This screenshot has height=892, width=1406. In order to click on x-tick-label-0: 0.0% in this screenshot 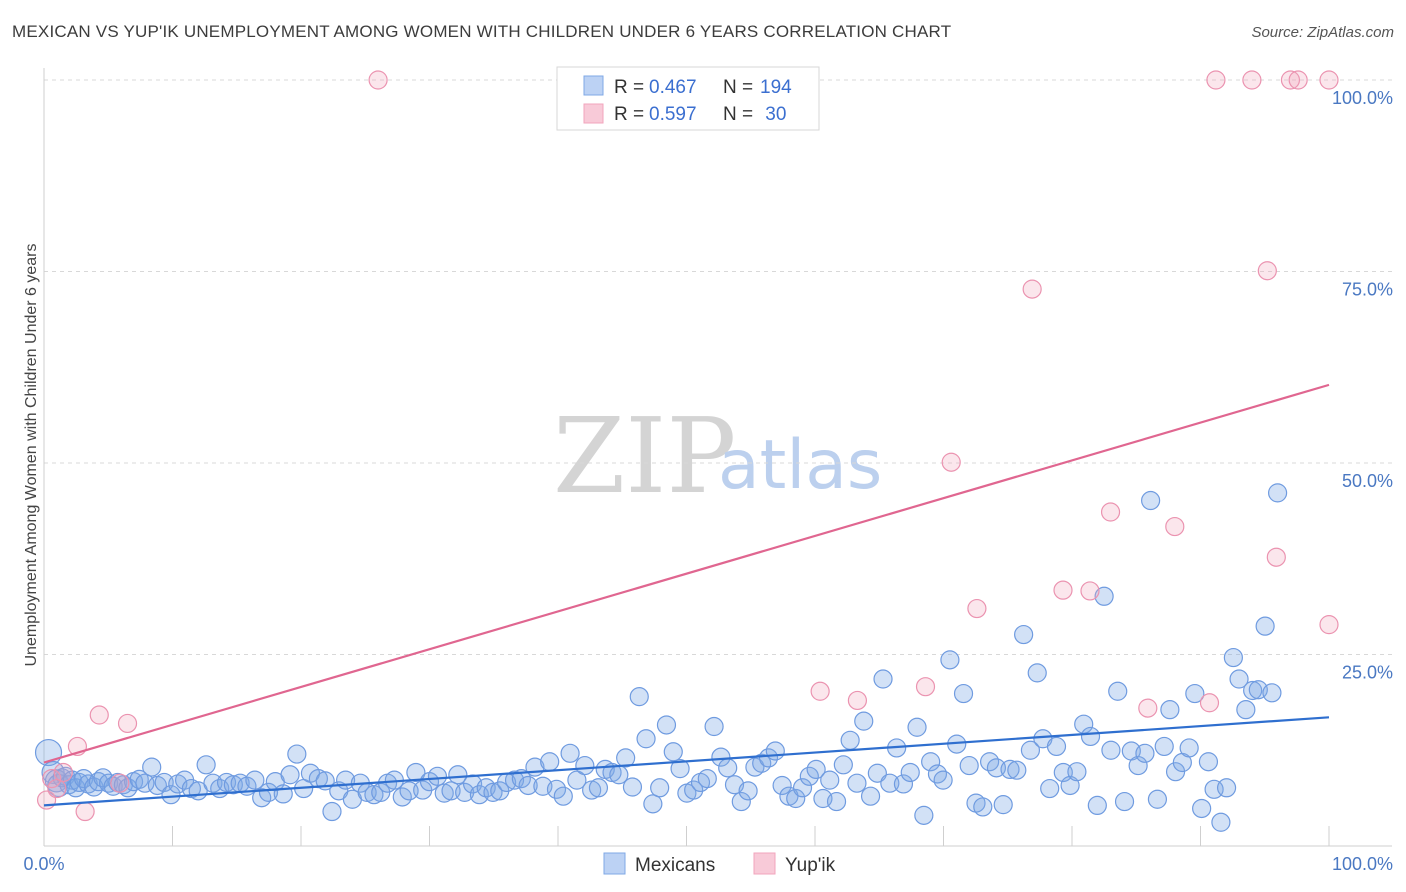, I will do `click(43, 864)`.